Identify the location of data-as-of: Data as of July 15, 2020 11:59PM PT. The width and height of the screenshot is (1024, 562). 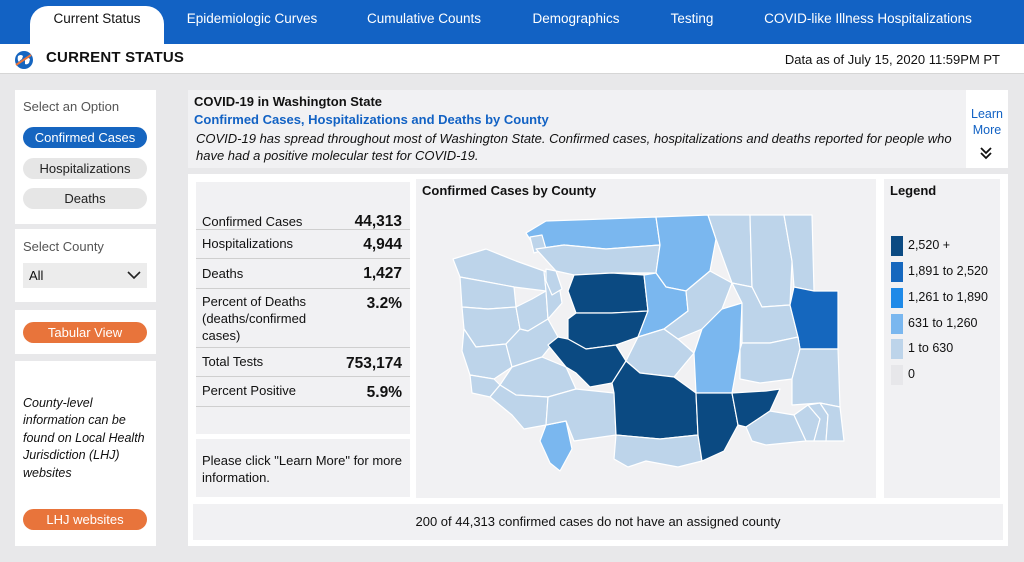
(892, 59).